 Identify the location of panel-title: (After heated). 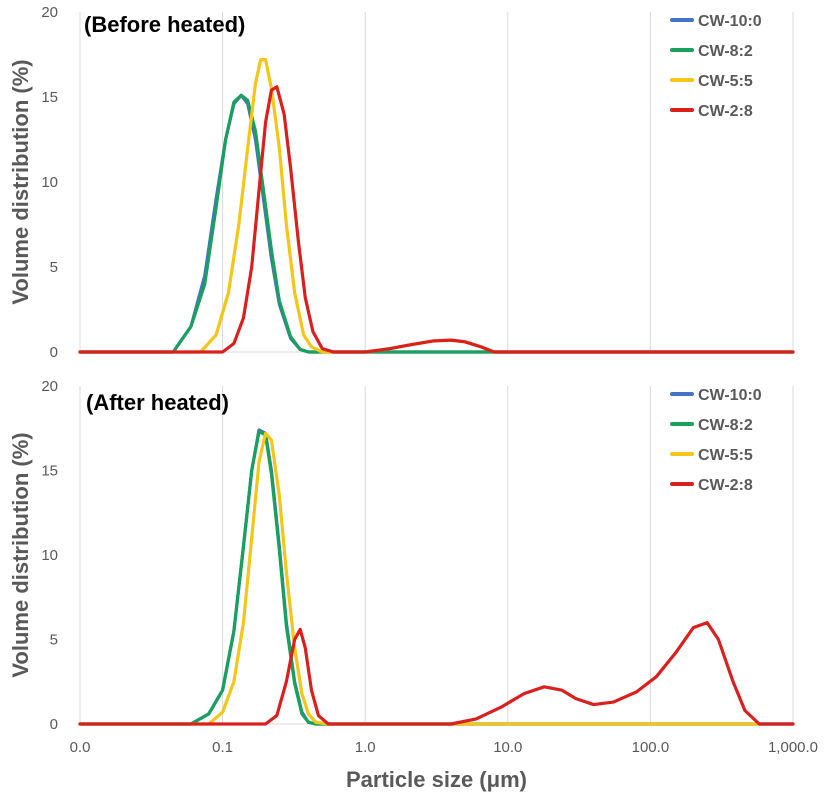
(157, 402).